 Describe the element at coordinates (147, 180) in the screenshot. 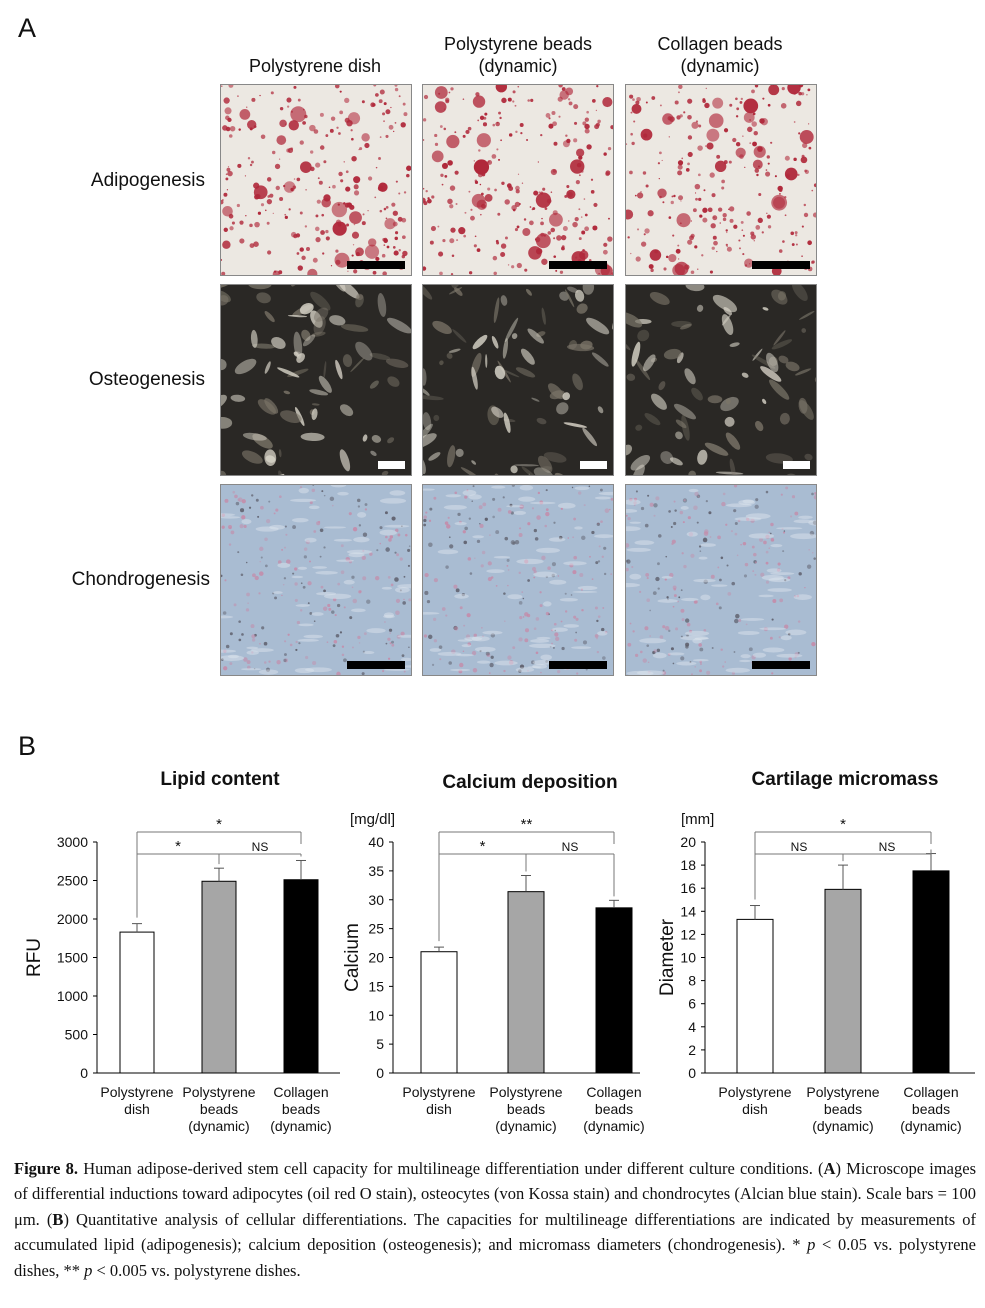

I see `row-label-adipogenesis: Adipogenesis` at that location.